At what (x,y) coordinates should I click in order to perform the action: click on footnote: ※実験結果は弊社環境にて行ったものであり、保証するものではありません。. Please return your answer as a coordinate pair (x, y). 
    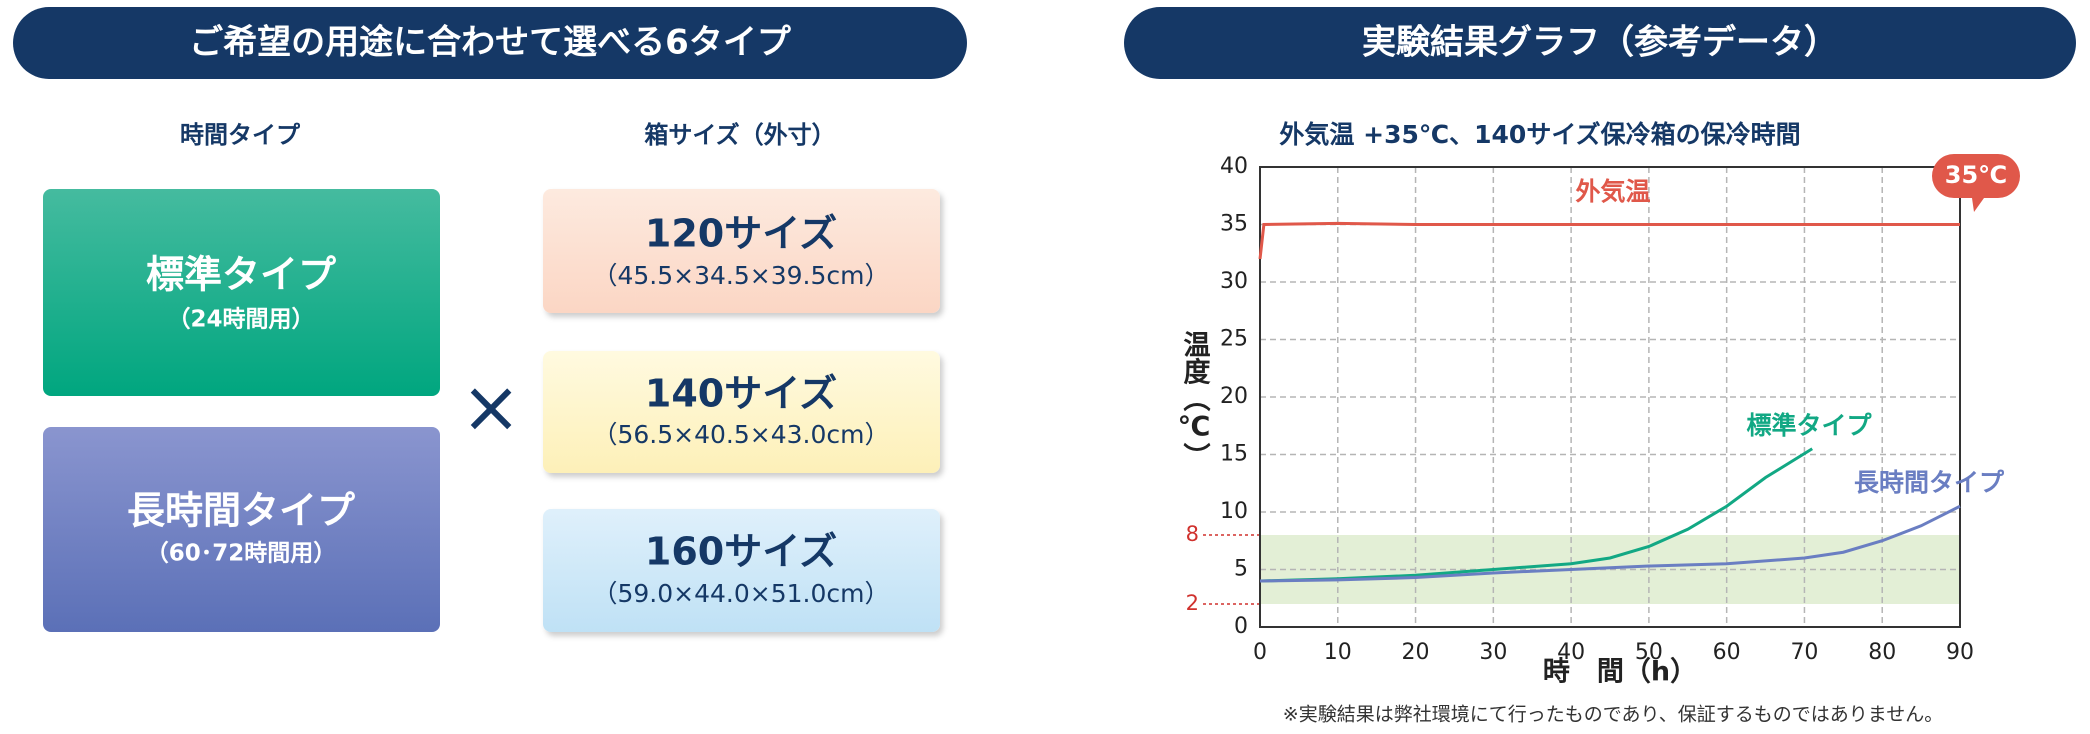
    Looking at the image, I should click on (1613, 715).